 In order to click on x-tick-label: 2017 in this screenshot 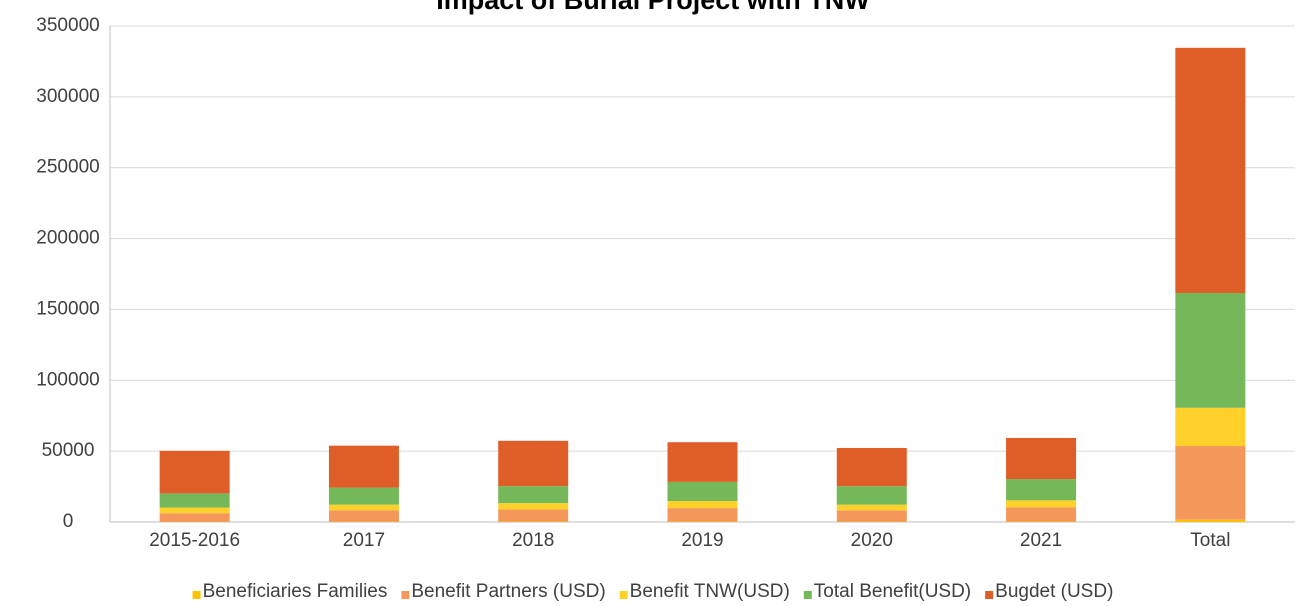, I will do `click(364, 540)`.